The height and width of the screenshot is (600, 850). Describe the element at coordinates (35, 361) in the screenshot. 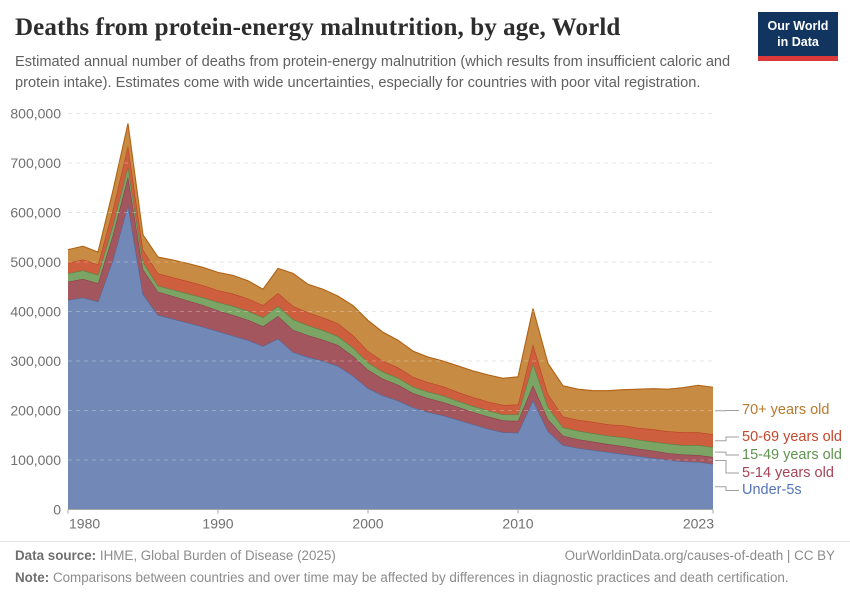

I see `y-axis-tick-label: 300,000` at that location.